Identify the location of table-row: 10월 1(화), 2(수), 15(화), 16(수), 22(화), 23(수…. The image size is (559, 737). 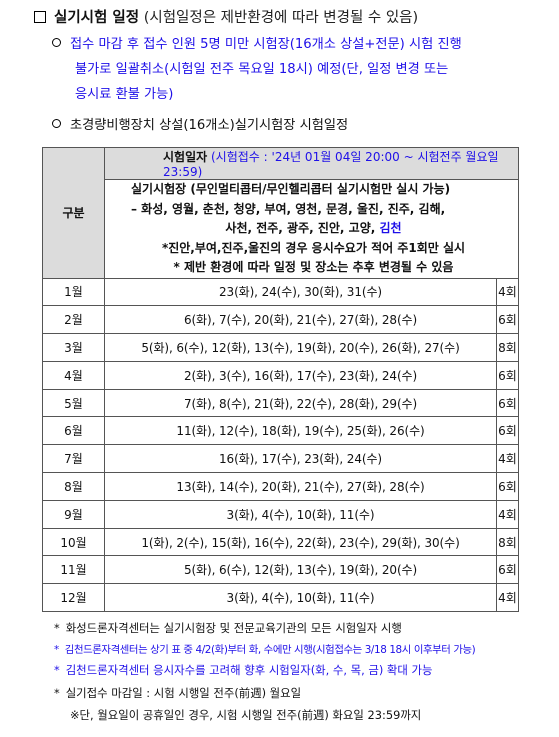
(280, 542).